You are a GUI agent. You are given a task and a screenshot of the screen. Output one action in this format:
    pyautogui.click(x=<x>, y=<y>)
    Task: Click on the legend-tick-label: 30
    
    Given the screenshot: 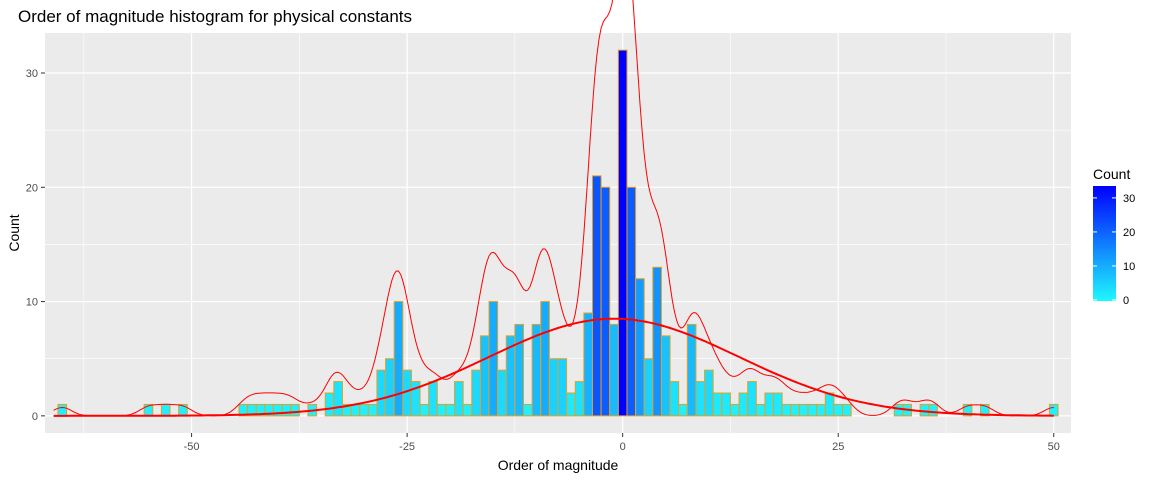 What is the action you would take?
    pyautogui.click(x=1129, y=199)
    